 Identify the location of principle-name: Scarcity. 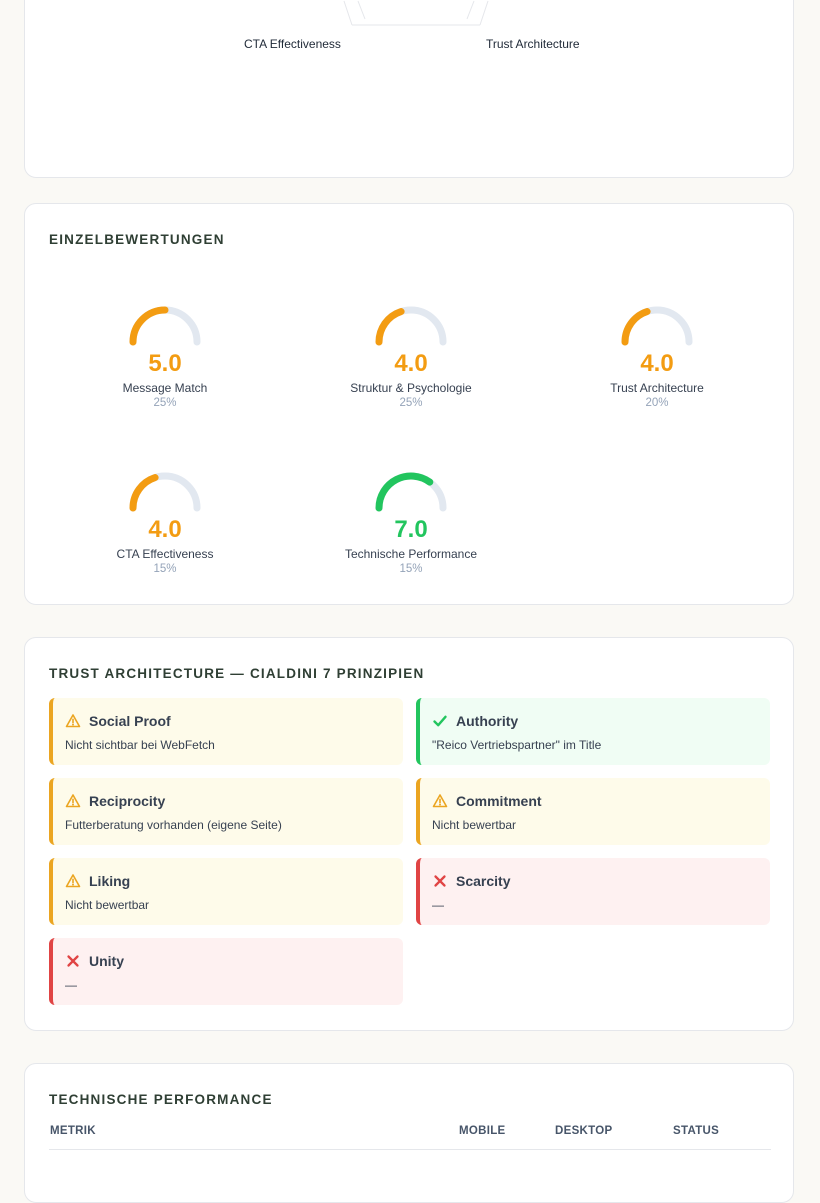
(483, 881).